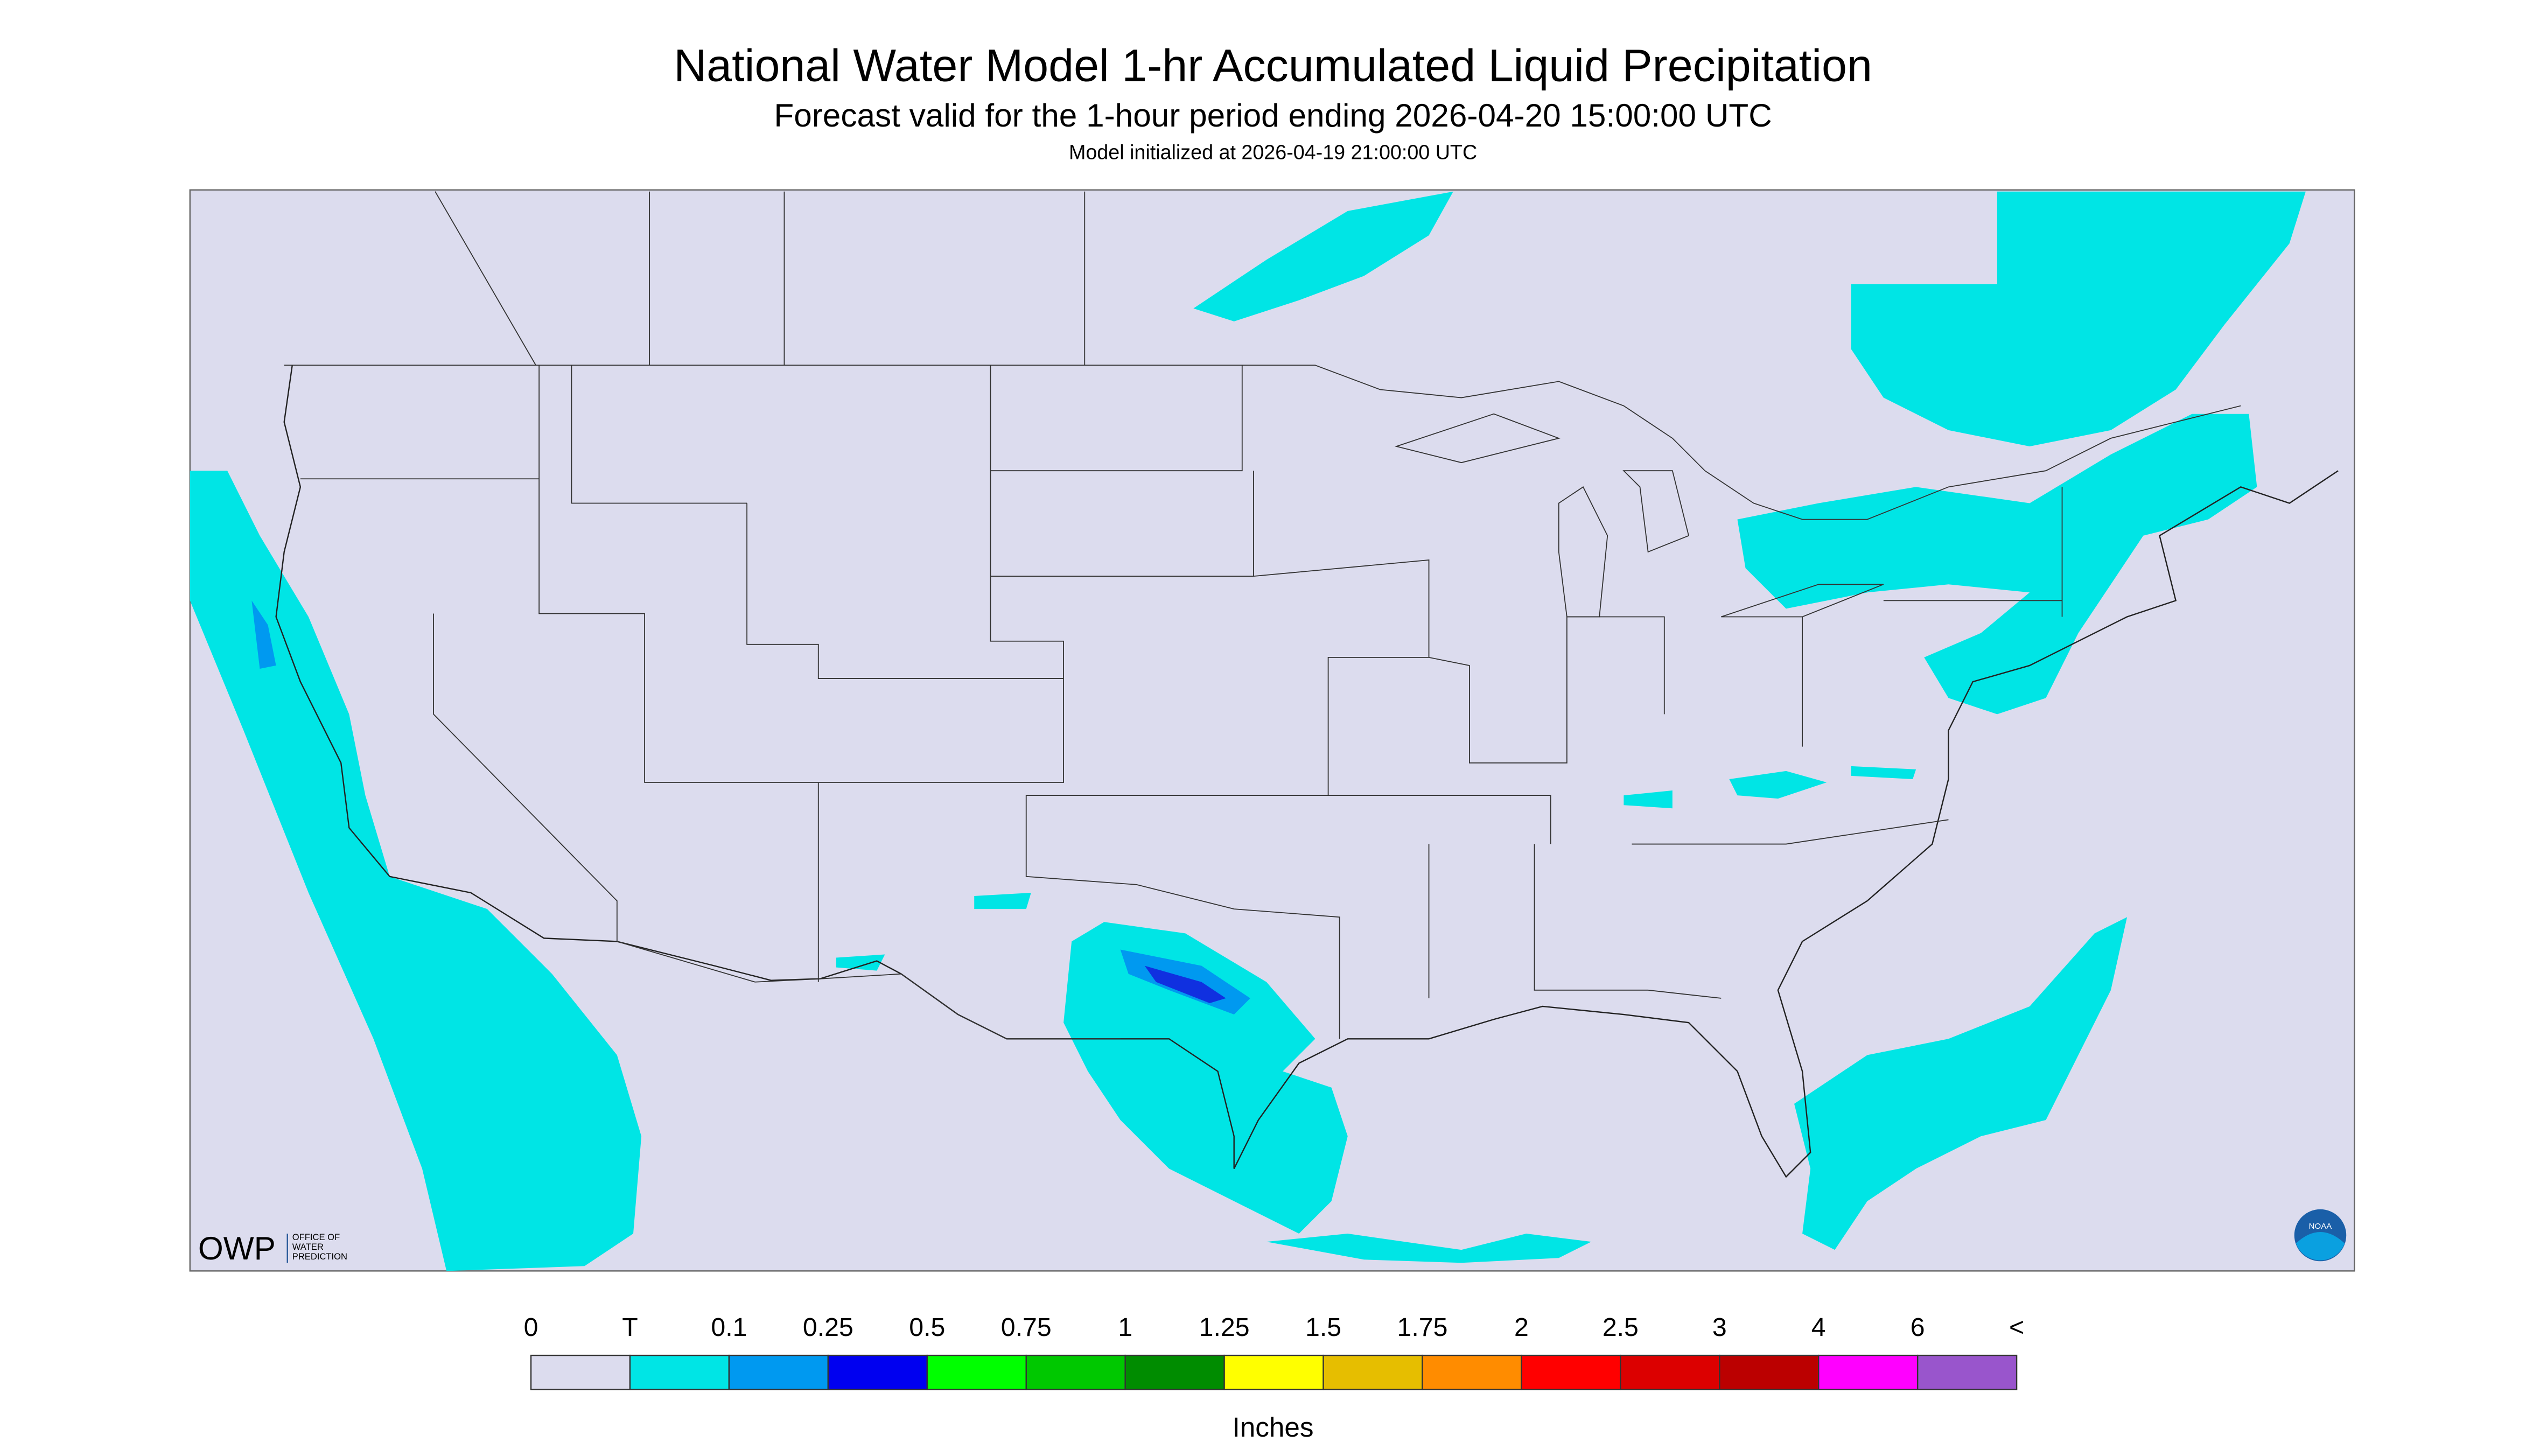 The width and height of the screenshot is (2533, 1456). What do you see at coordinates (308, 1247) in the screenshot?
I see `owp-line: WATER` at bounding box center [308, 1247].